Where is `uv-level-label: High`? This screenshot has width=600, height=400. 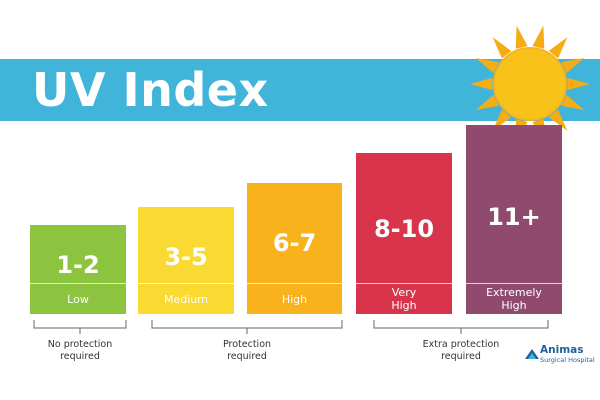
uv-level-label: High is located at coordinates (294, 299).